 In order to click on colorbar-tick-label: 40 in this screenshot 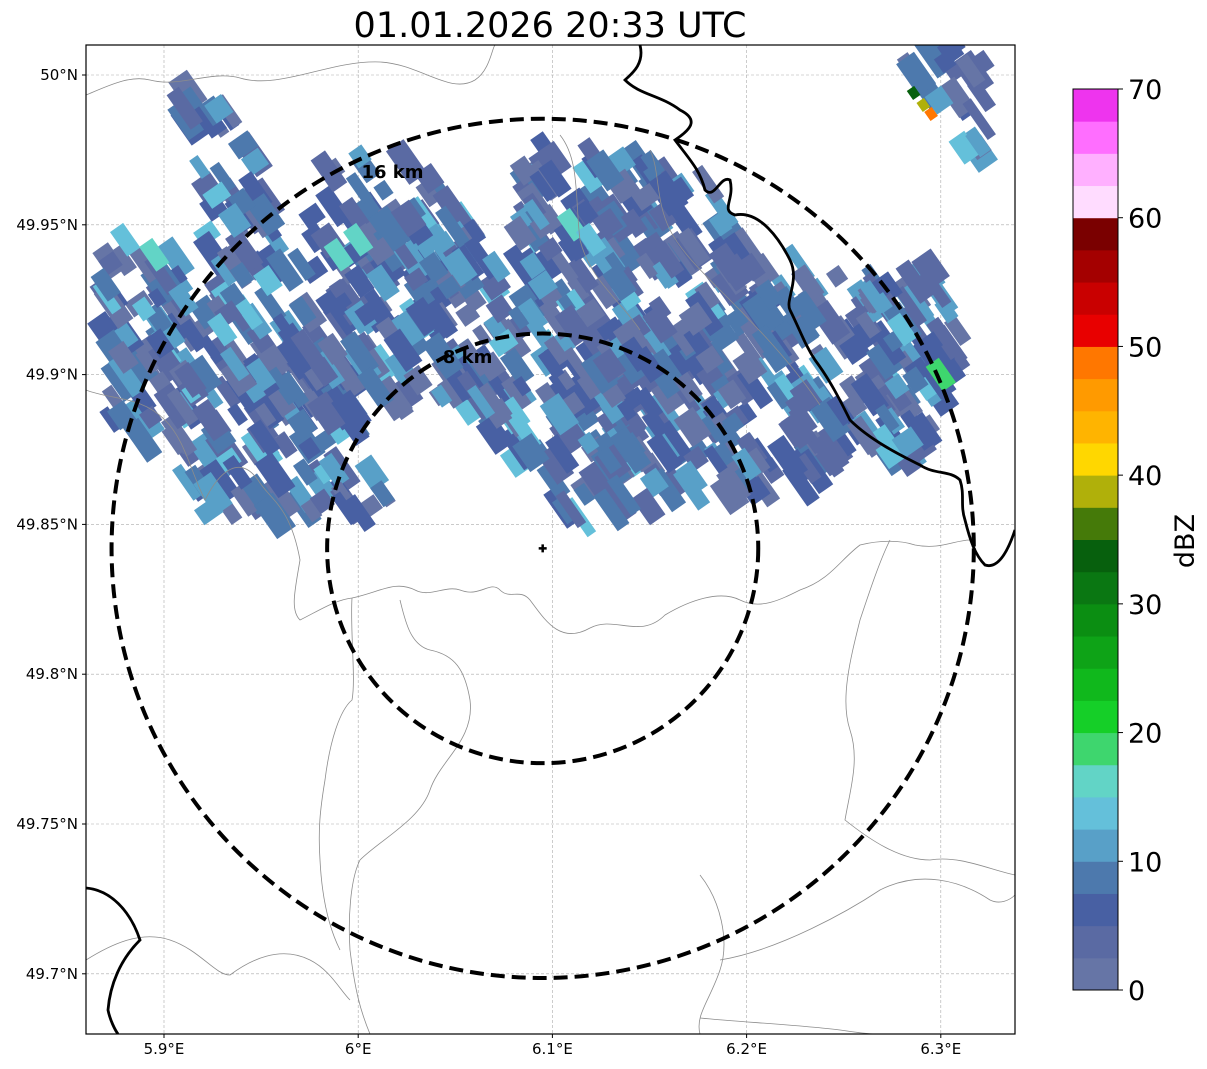, I will do `click(1145, 476)`.